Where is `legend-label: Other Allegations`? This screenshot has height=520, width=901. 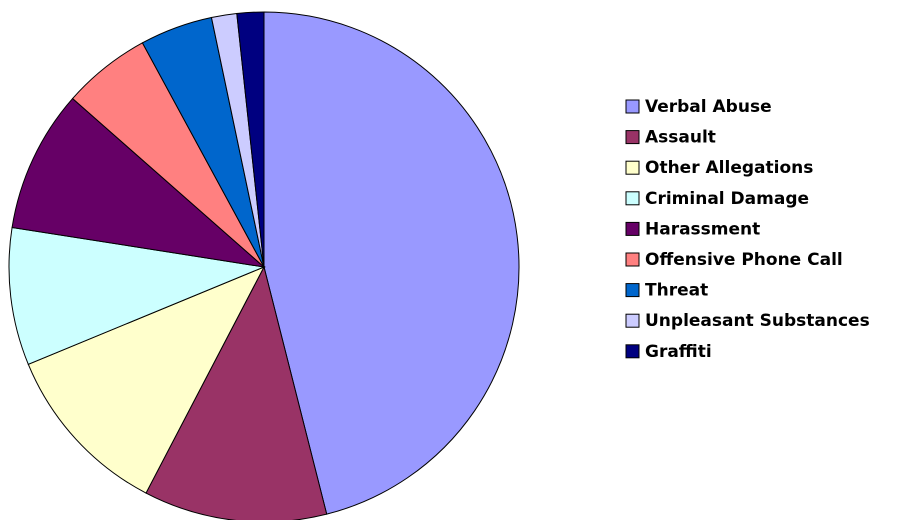 legend-label: Other Allegations is located at coordinates (729, 168).